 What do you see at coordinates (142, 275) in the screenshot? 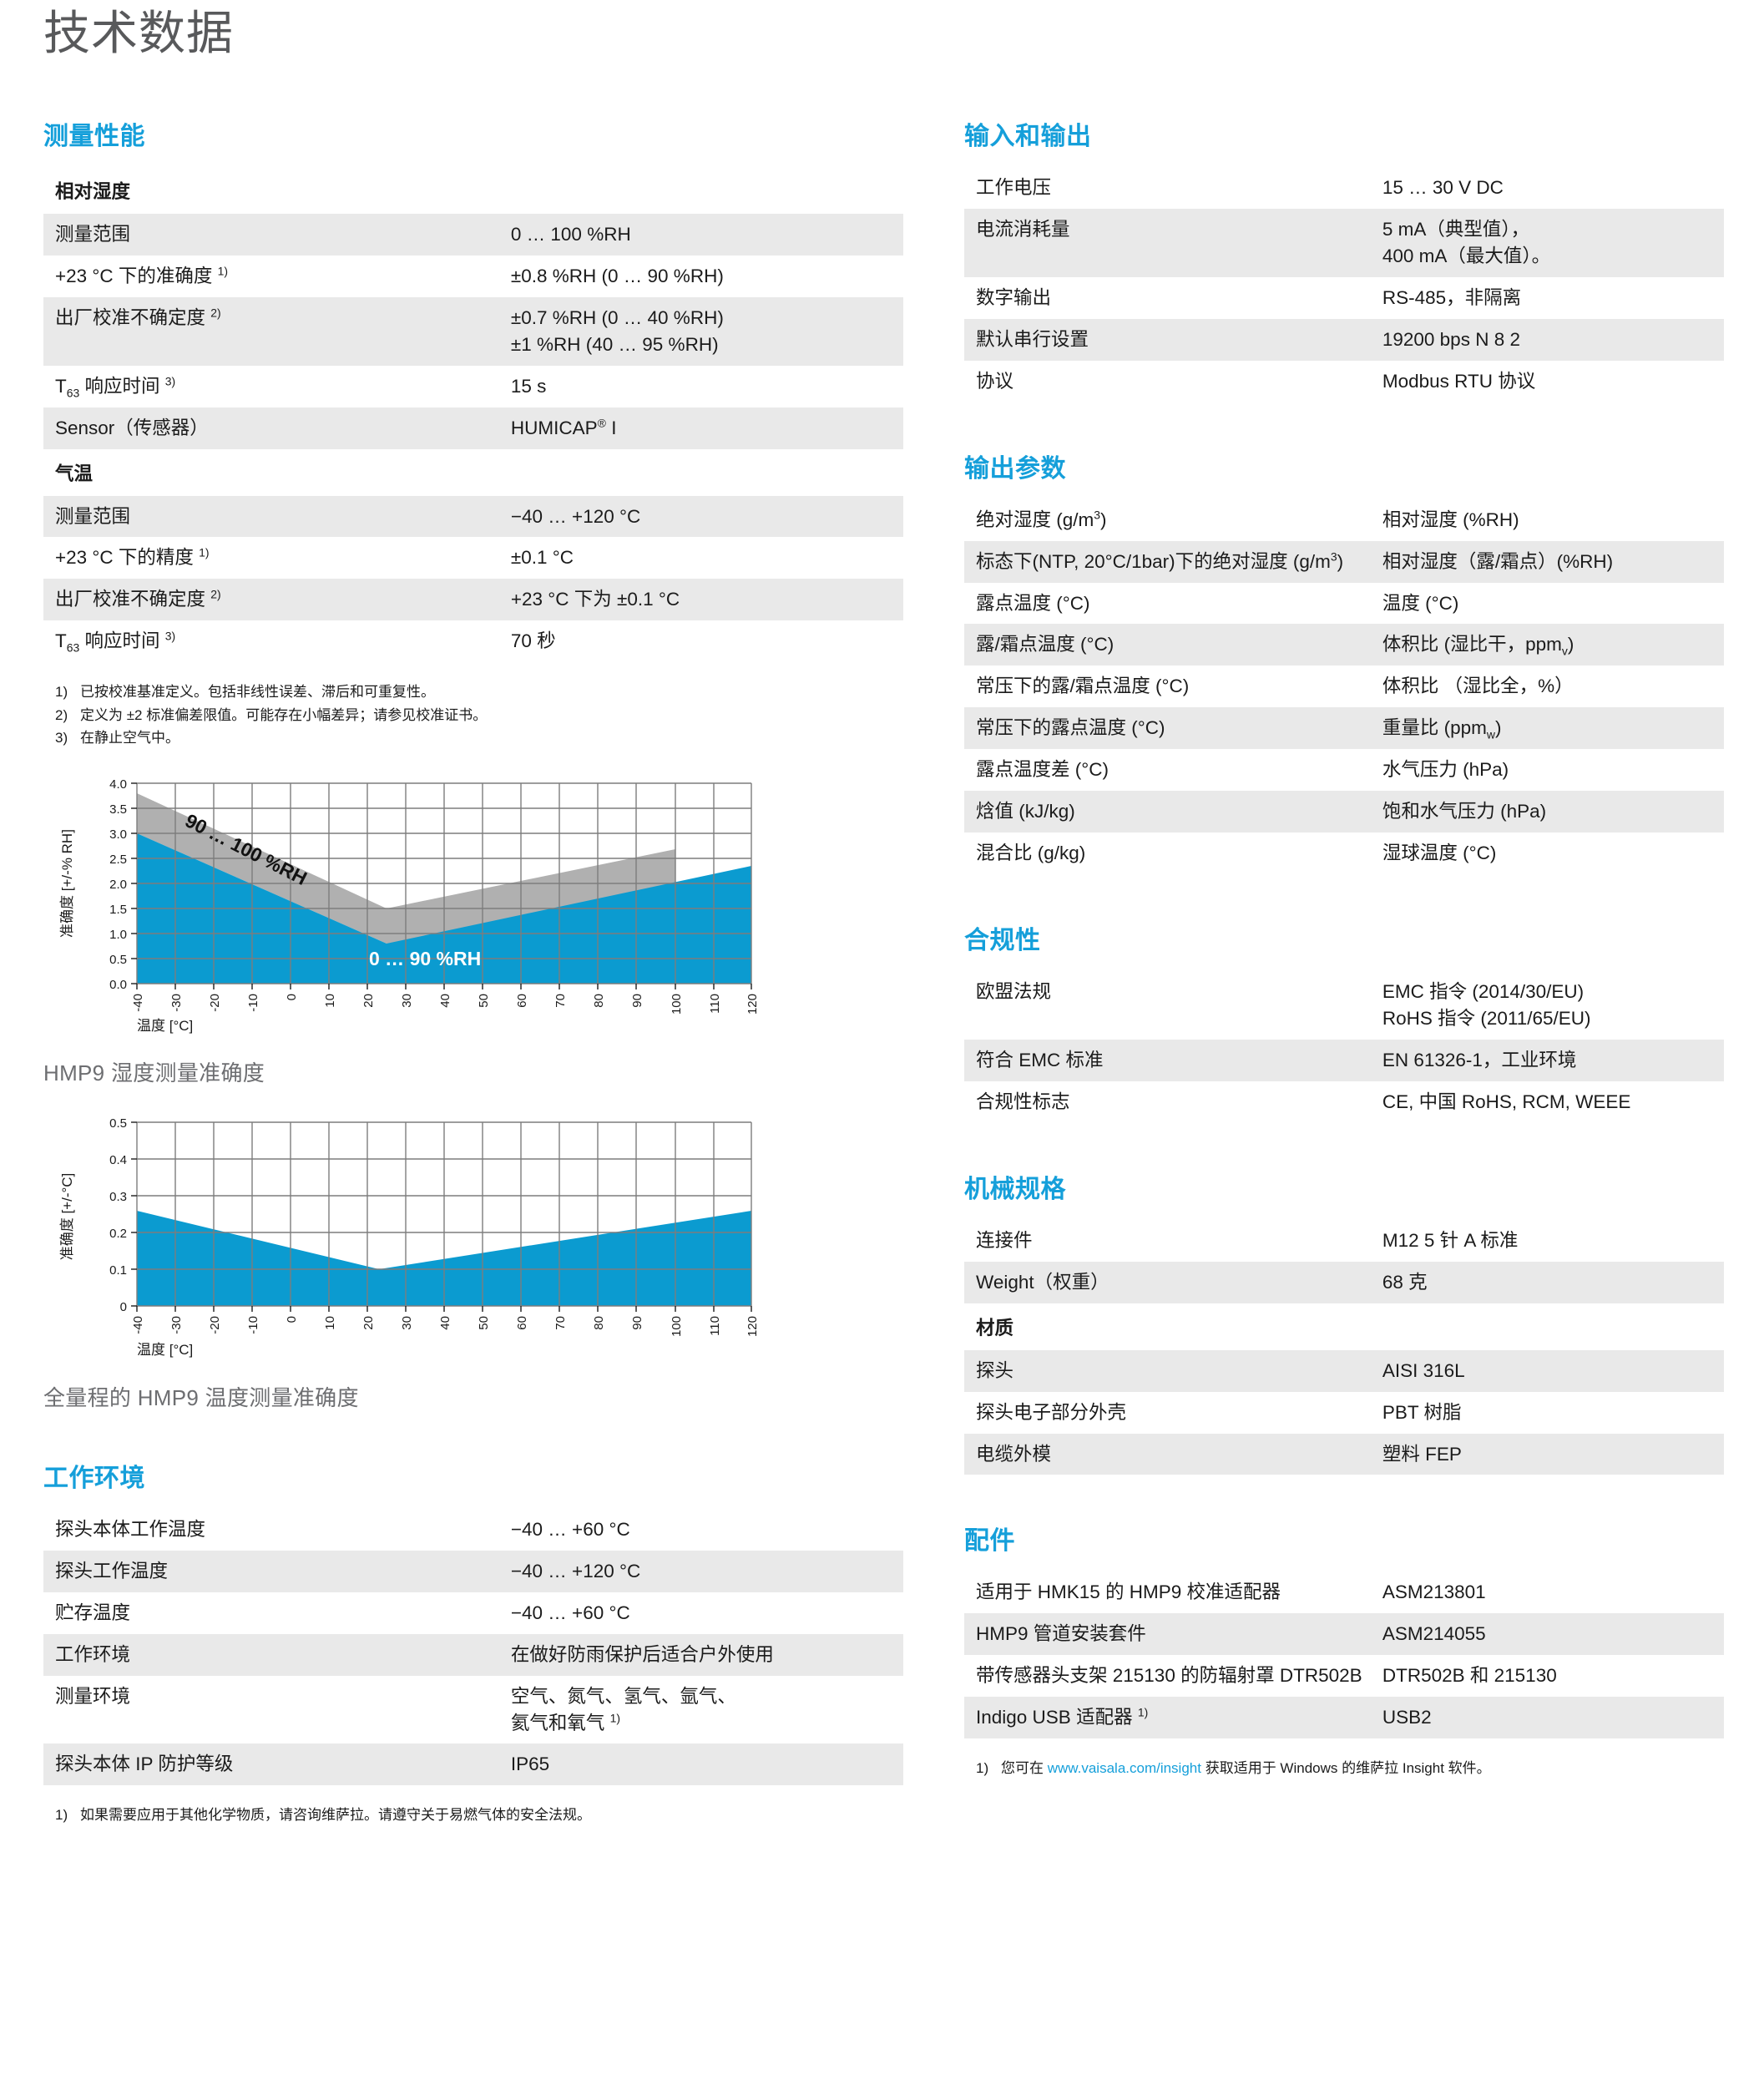
I see `cell-key: +23 °C 下的准确度 1)` at bounding box center [142, 275].